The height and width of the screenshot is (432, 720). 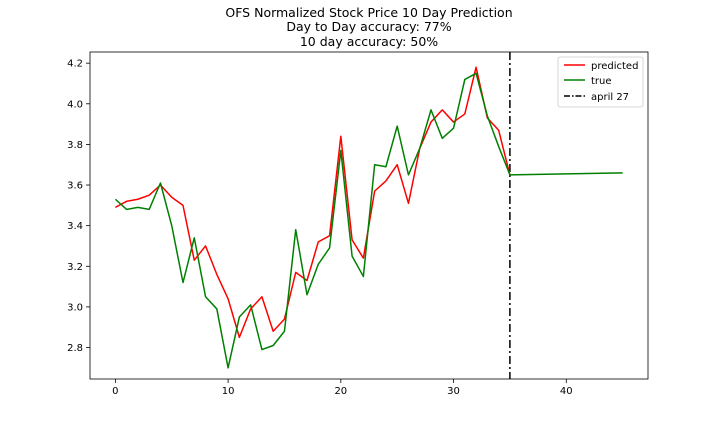 What do you see at coordinates (75, 348) in the screenshot?
I see `y-tick-label: 2.8` at bounding box center [75, 348].